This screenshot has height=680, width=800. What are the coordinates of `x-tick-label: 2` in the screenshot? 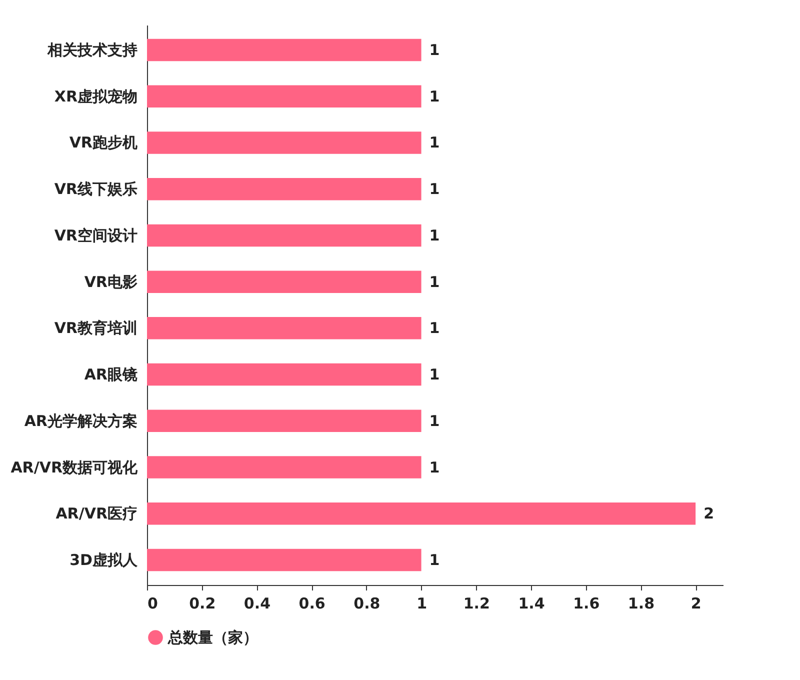 It's located at (696, 603).